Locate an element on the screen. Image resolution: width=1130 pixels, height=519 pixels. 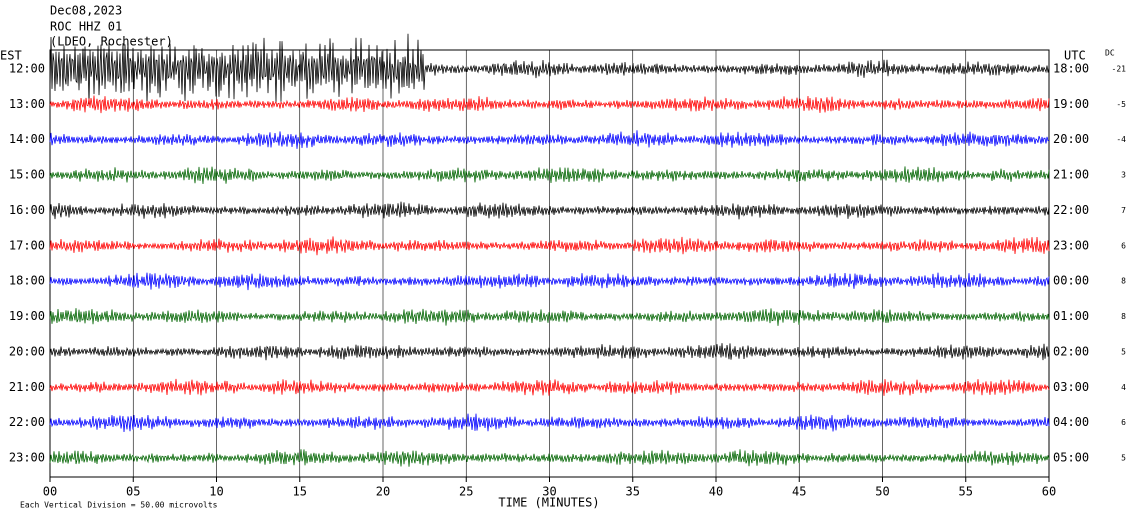
x-tick-label: 50 is located at coordinates (882, 492).